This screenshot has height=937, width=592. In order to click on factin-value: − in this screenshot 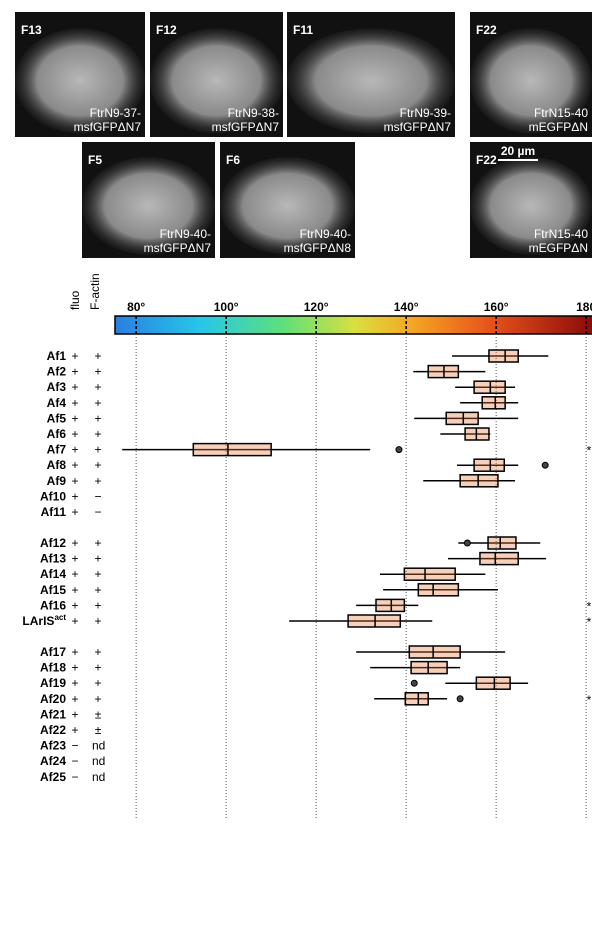, I will do `click(97, 512)`.